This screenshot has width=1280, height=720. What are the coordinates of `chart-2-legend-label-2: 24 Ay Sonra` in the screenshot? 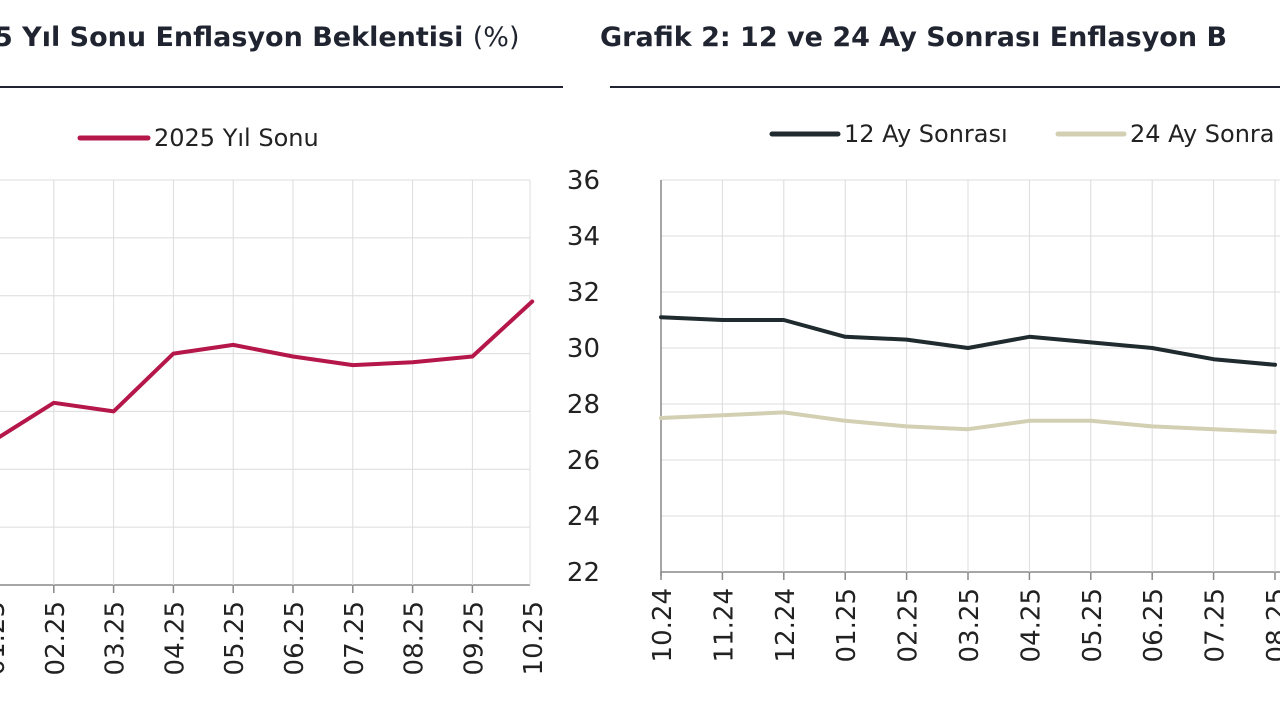 It's located at (1202, 134).